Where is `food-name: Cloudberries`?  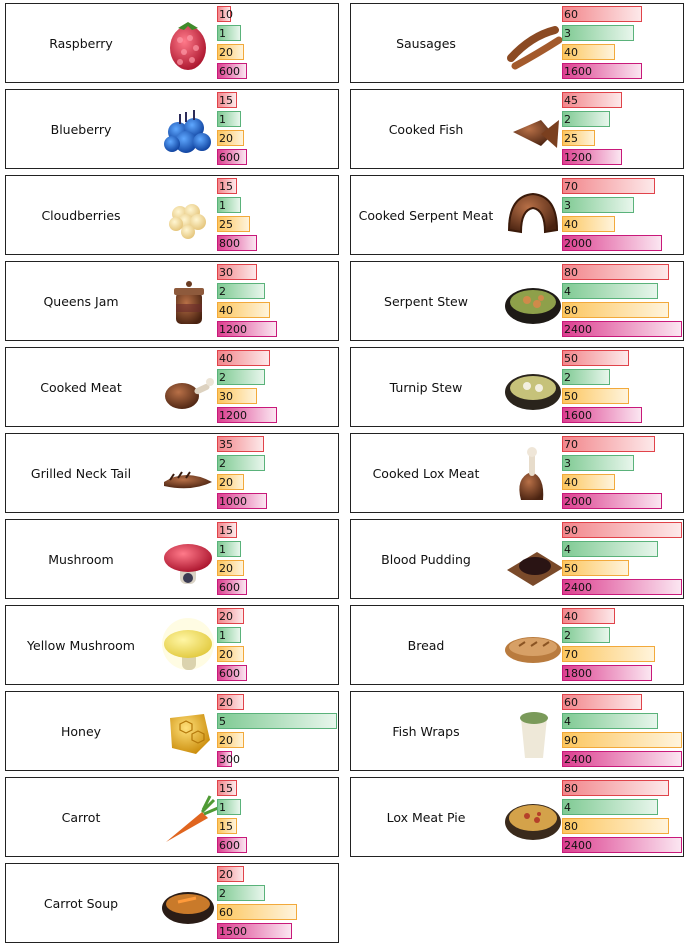
food-name: Cloudberries is located at coordinates (81, 215).